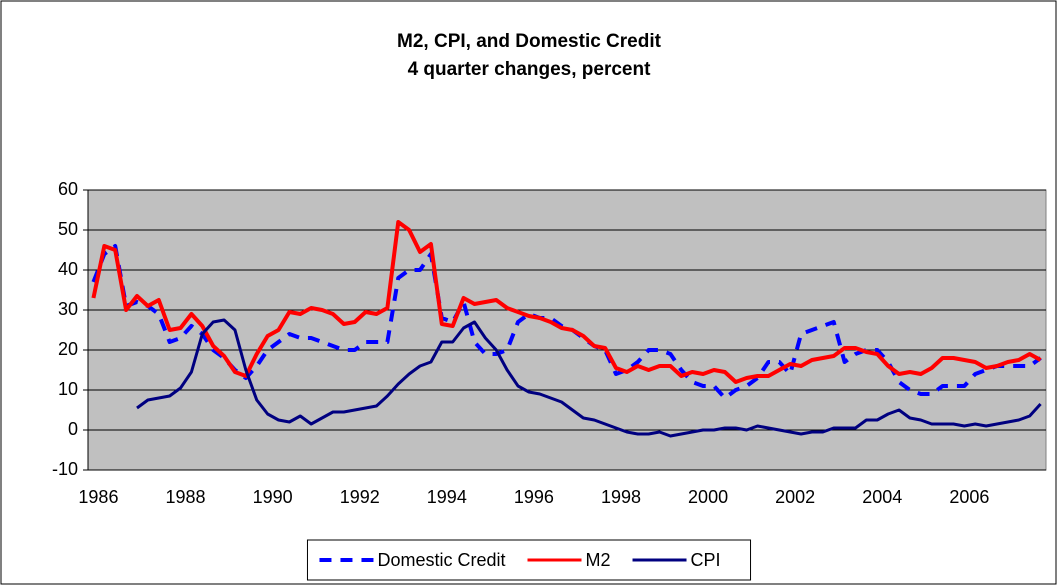 Image resolution: width=1058 pixels, height=586 pixels. I want to click on chart-title: M2, CPI, and Domestic Credit, so click(529, 41).